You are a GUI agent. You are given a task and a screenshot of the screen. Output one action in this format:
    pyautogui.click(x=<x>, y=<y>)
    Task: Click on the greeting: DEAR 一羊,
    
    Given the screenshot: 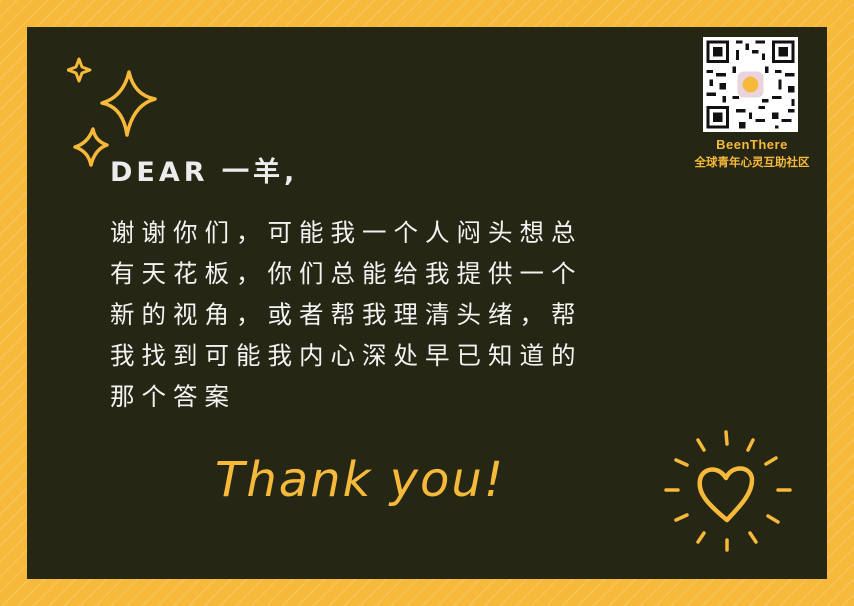 What is the action you would take?
    pyautogui.click(x=204, y=172)
    